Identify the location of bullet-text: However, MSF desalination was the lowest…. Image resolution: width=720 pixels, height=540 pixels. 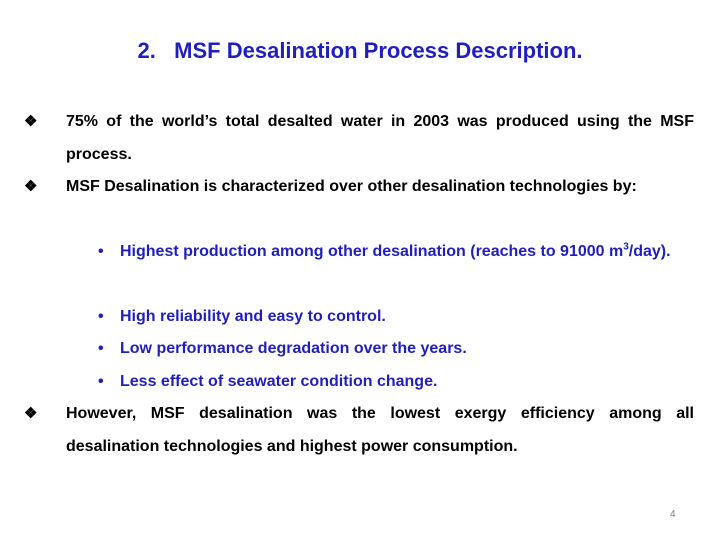
(380, 430).